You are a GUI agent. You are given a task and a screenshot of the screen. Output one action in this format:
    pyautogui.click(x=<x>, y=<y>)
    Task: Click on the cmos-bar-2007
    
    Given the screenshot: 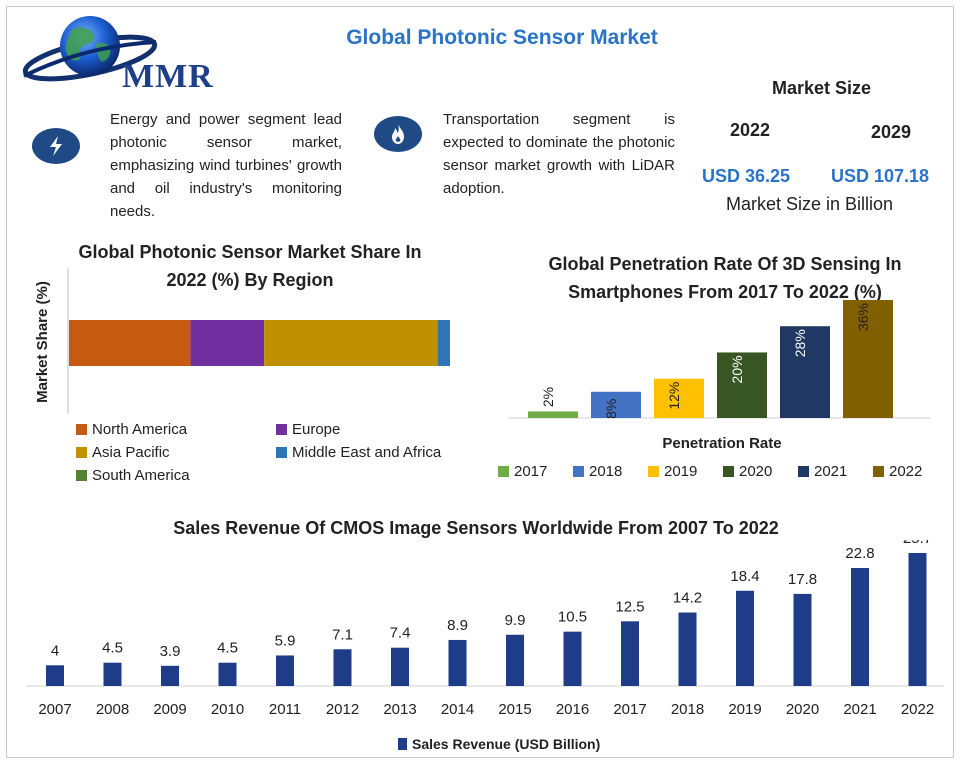 What is the action you would take?
    pyautogui.click(x=55, y=675)
    